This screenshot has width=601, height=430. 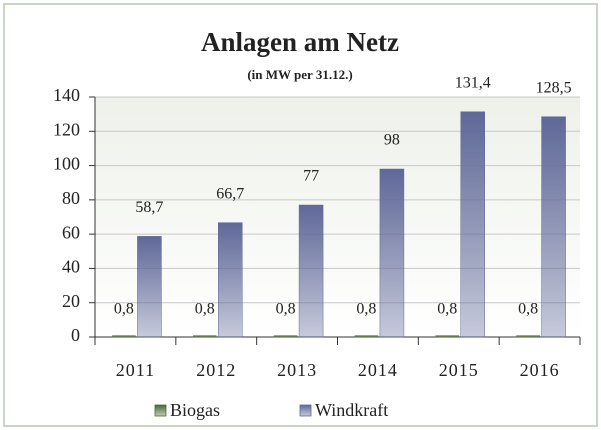 I want to click on chart-subtitle: (in MW per 31.12.), so click(x=299, y=74).